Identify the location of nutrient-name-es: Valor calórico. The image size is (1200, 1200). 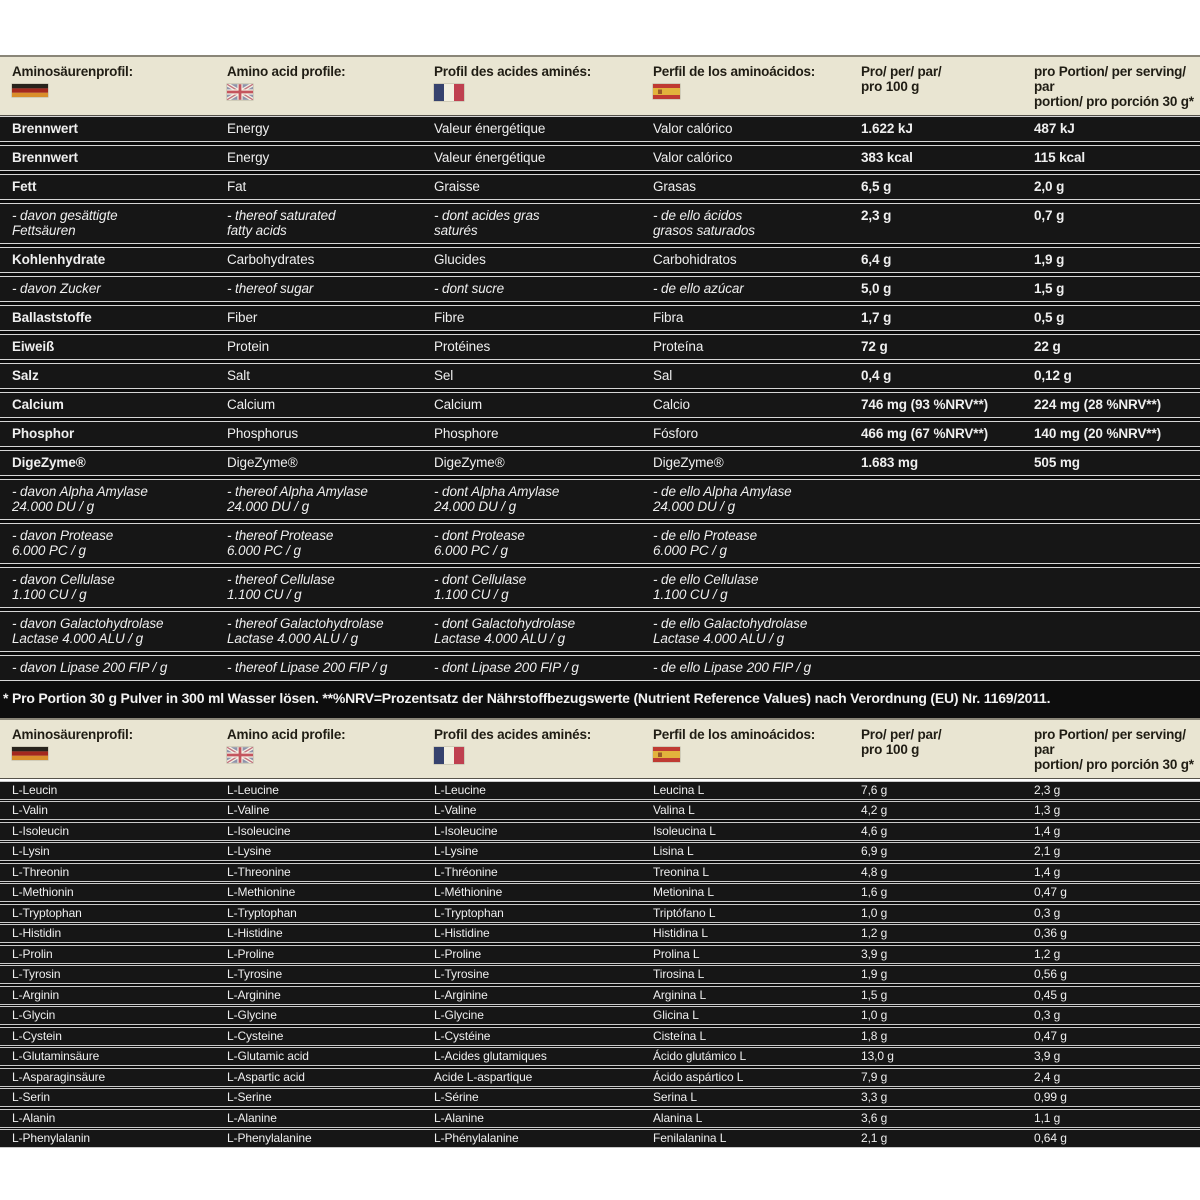
(693, 157).